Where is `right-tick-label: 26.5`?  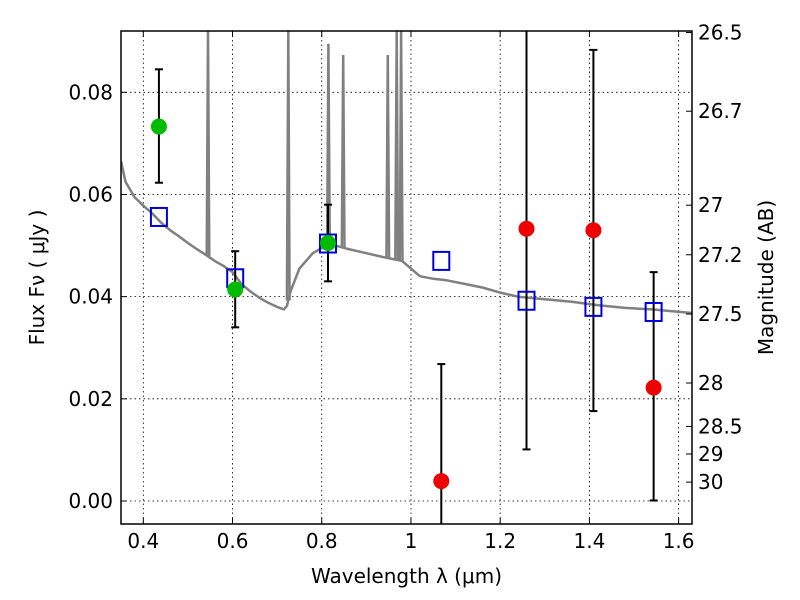
right-tick-label: 26.5 is located at coordinates (720, 33).